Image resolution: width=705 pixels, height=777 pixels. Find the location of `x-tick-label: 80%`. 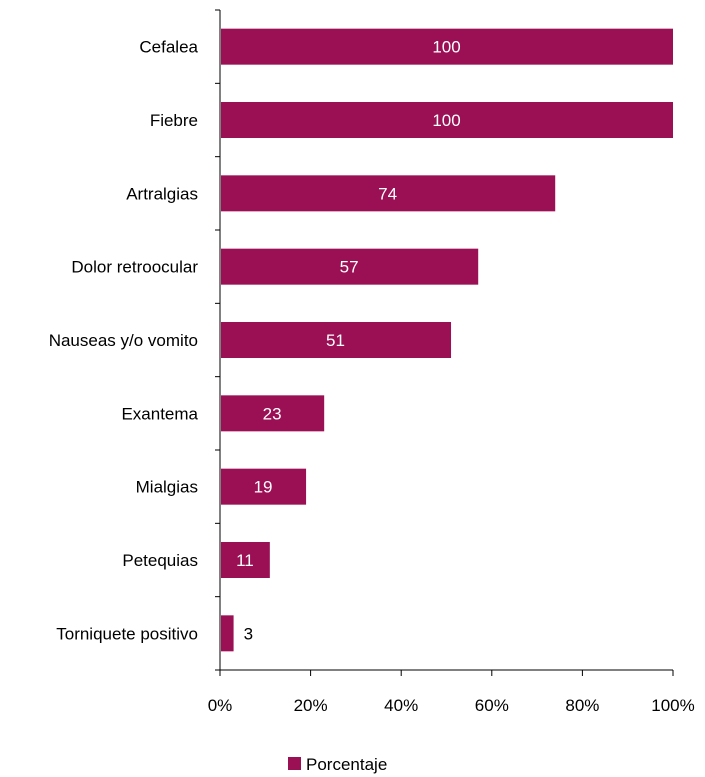

x-tick-label: 80% is located at coordinates (582, 705).